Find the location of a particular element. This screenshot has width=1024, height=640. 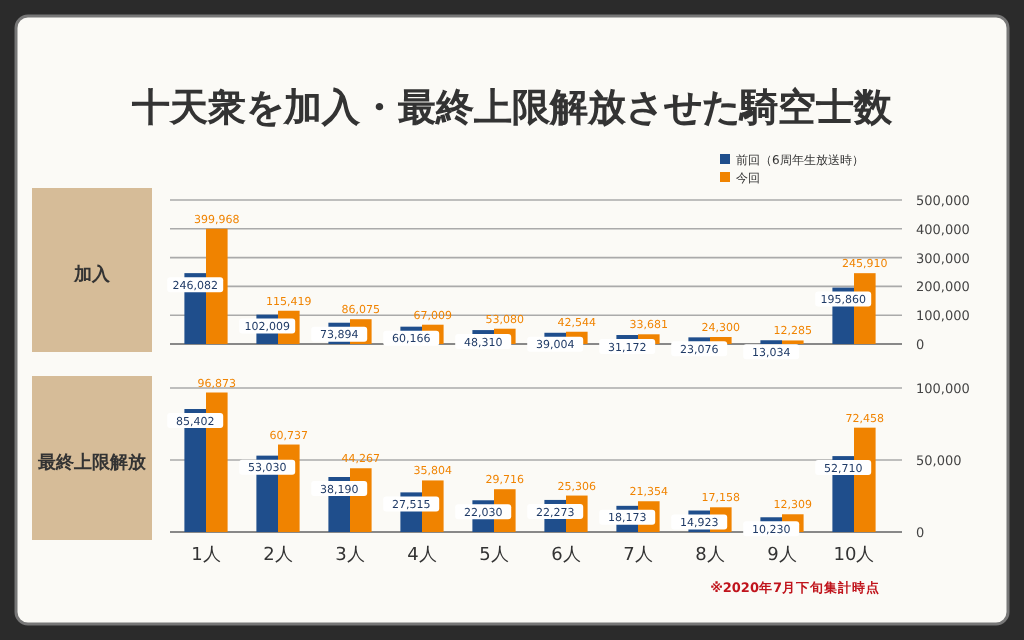

x-tick-label: 10人 is located at coordinates (854, 555).